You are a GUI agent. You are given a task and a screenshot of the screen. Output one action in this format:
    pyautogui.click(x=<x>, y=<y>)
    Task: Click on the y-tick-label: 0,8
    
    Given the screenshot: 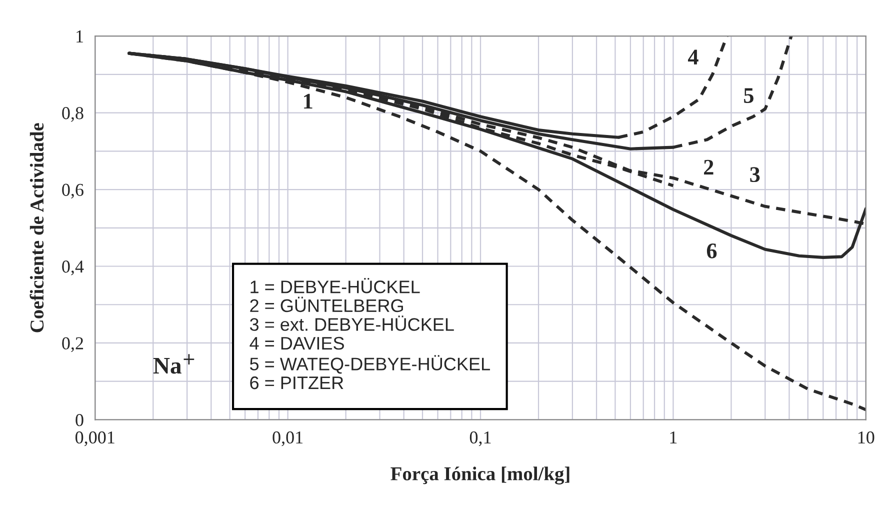 What is the action you would take?
    pyautogui.click(x=73, y=114)
    